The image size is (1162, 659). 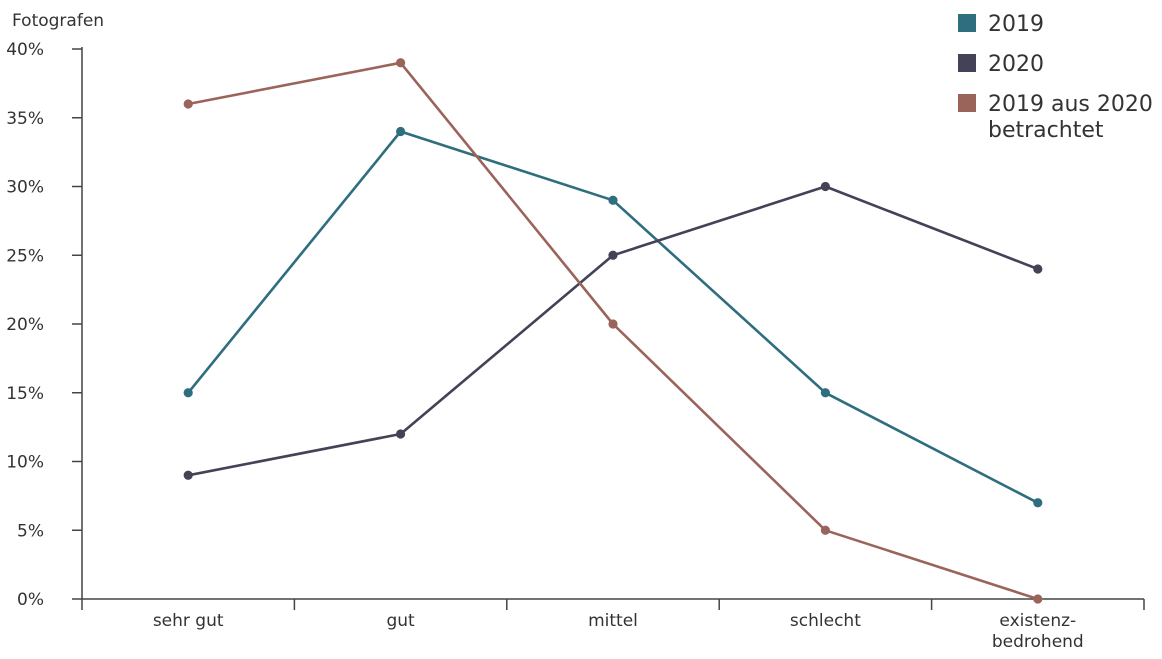 What do you see at coordinates (1016, 64) in the screenshot?
I see `legend-label: 2020` at bounding box center [1016, 64].